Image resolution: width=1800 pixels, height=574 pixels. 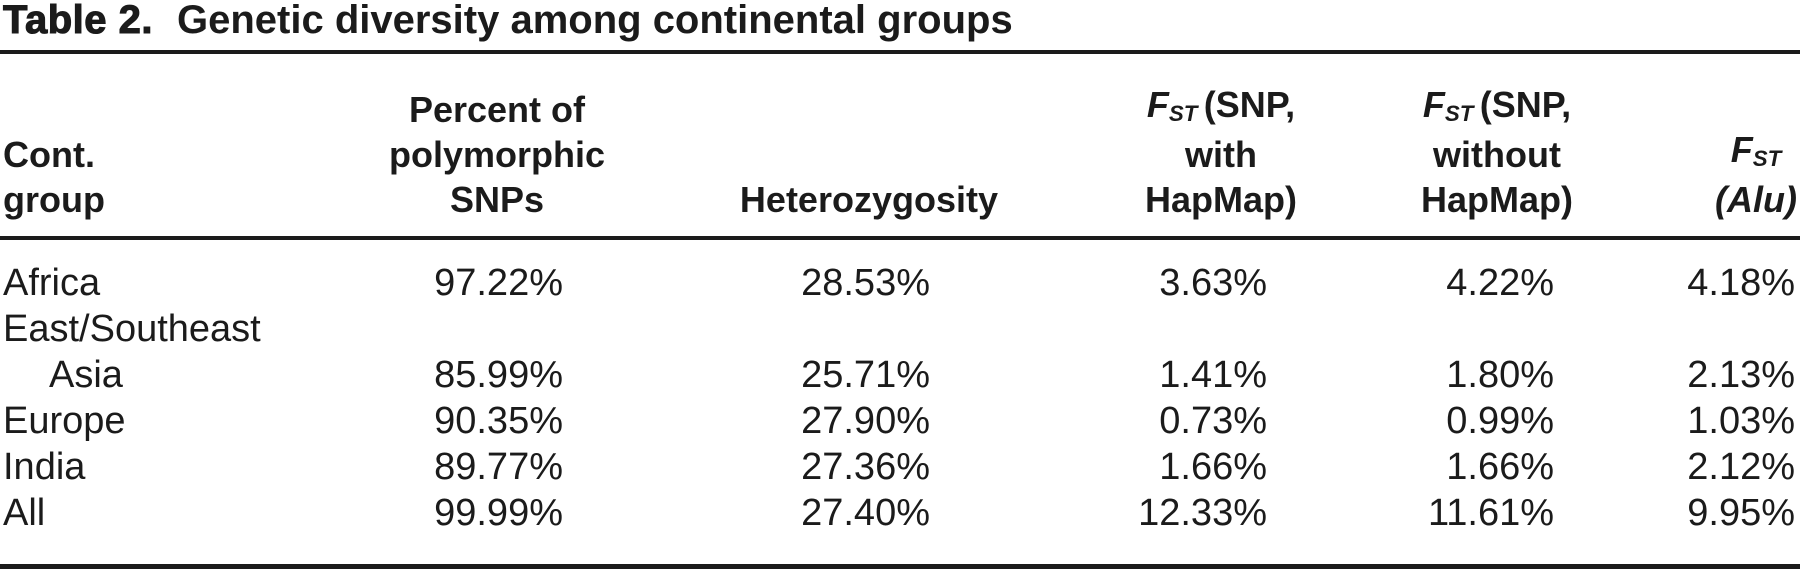 I want to click on column-header-percent-polymorphic-snps: Percent of polymorphic SNPs, so click(x=500, y=146).